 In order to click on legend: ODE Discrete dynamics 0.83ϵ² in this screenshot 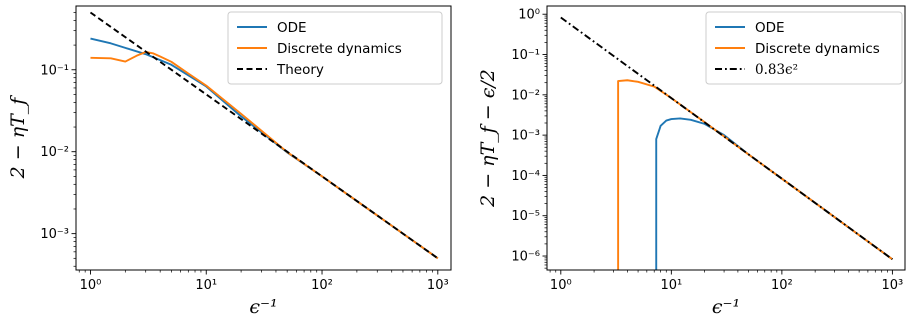, I will do `click(804, 48)`.